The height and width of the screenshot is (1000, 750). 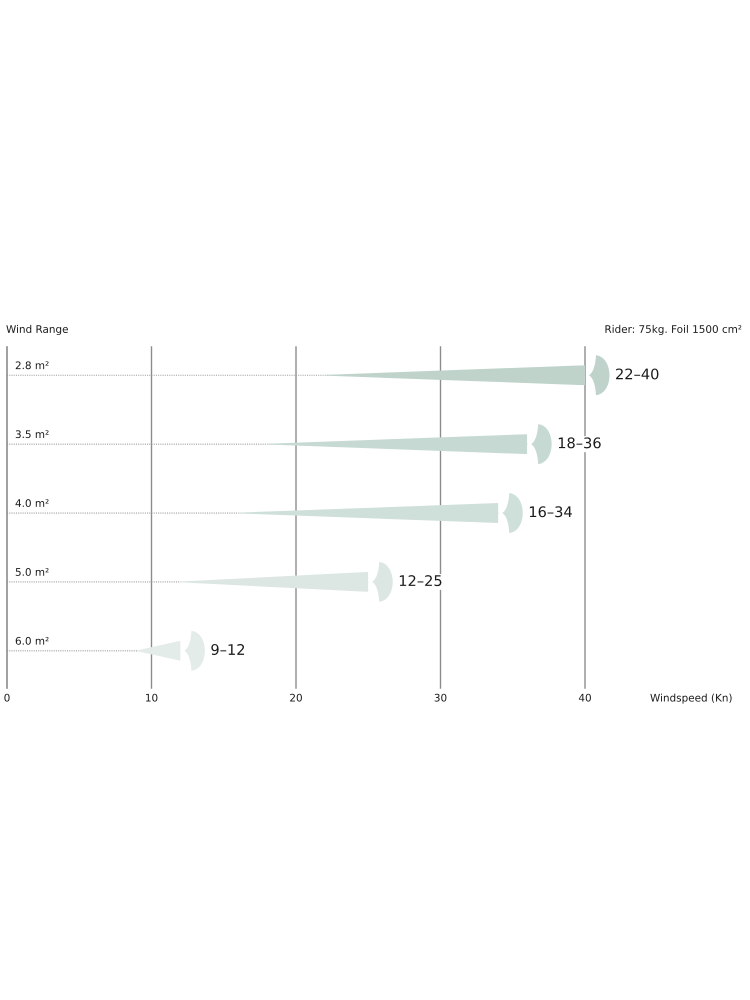 What do you see at coordinates (637, 374) in the screenshot?
I see `data-label: 22–40` at bounding box center [637, 374].